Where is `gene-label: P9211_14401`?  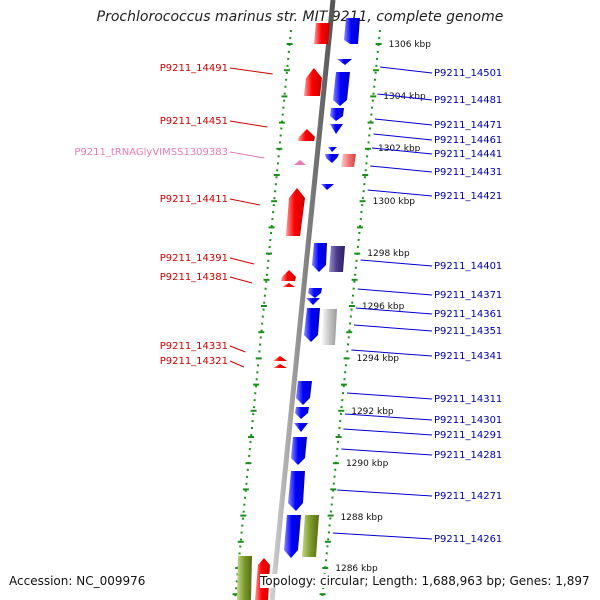
gene-label: P9211_14401 is located at coordinates (468, 266).